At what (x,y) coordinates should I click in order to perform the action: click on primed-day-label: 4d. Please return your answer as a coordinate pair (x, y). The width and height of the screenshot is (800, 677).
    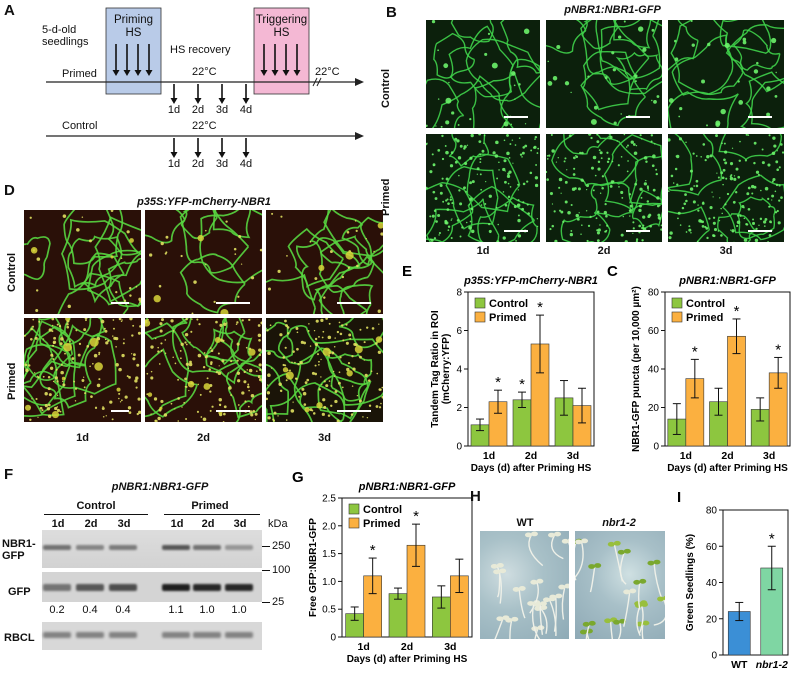
    Looking at the image, I should click on (246, 110).